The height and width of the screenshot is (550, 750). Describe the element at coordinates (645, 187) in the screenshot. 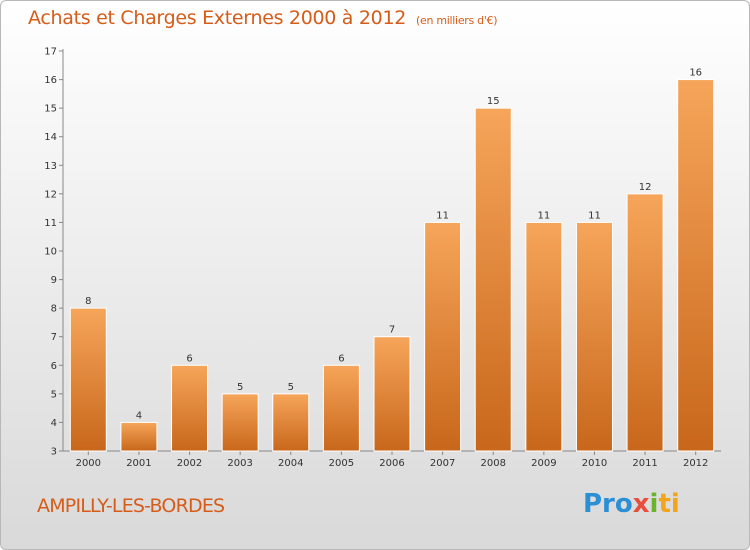

I see `bar-value-label: 12` at that location.